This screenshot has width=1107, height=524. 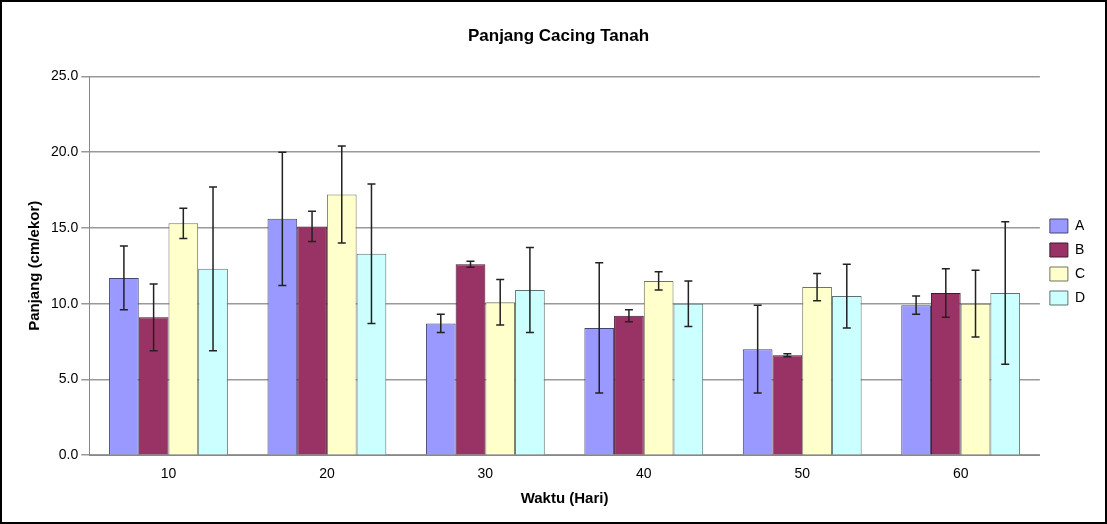 What do you see at coordinates (65, 75) in the screenshot?
I see `y-tick-label: 25.0` at bounding box center [65, 75].